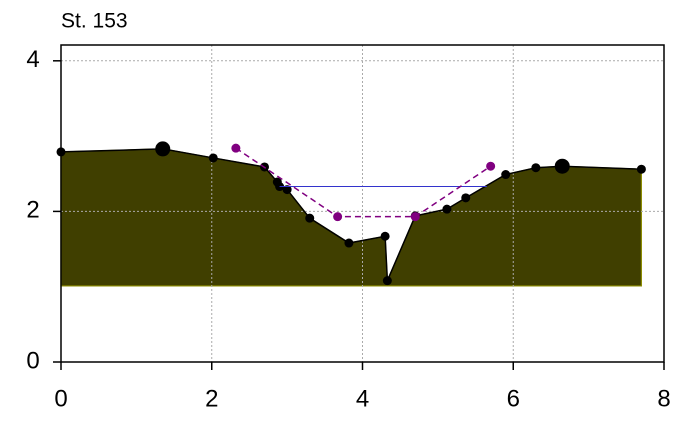 Image resolution: width=674 pixels, height=422 pixels. What do you see at coordinates (211, 398) in the screenshot?
I see `x-tick-label: 2` at bounding box center [211, 398].